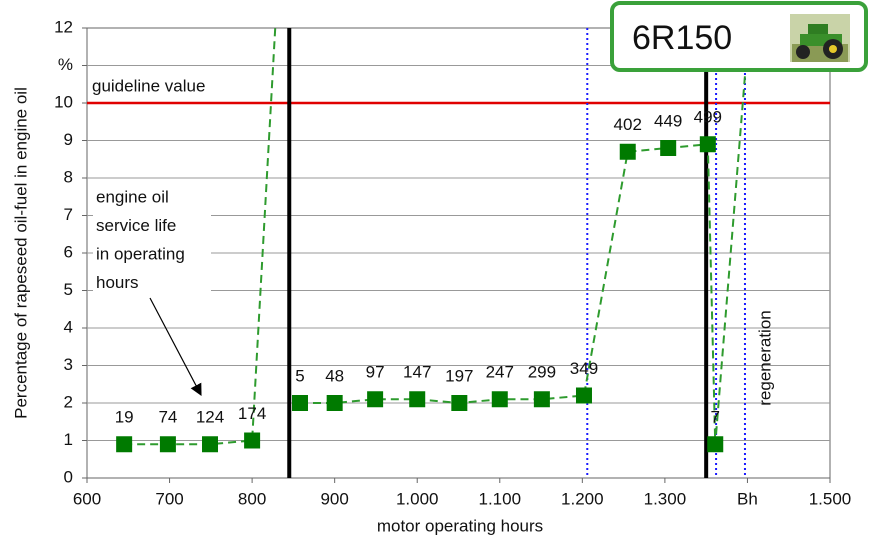 This screenshot has height=543, width=885. Describe the element at coordinates (117, 282) in the screenshot. I see `annotation-text: hours` at that location.